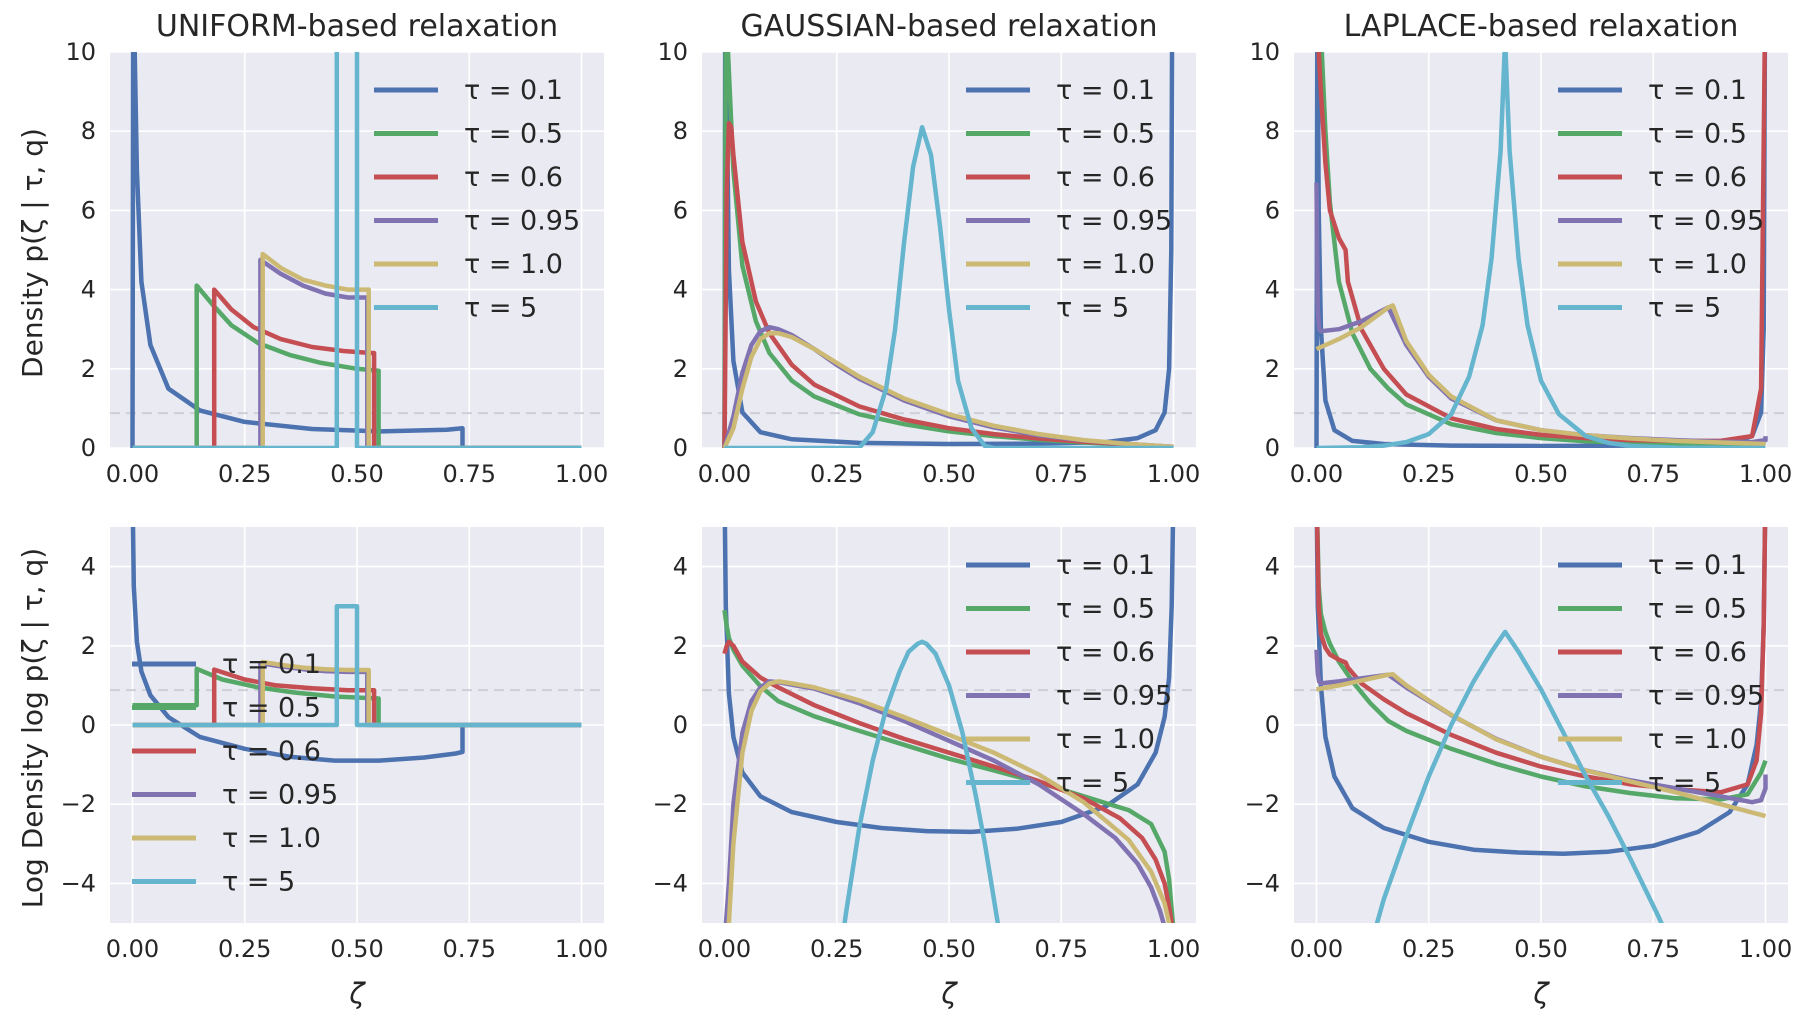 The width and height of the screenshot is (1802, 1023). Describe the element at coordinates (949, 993) in the screenshot. I see `x-axis-label: ζ` at that location.